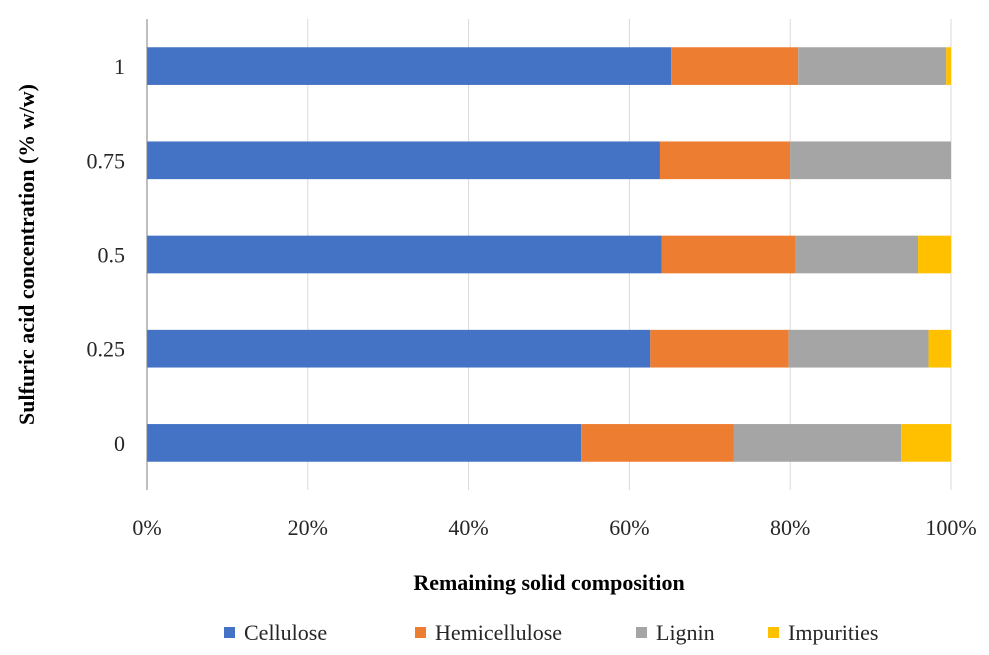 The width and height of the screenshot is (989, 655). What do you see at coordinates (229, 632) in the screenshot?
I see `legend-swatch-cellulose` at bounding box center [229, 632].